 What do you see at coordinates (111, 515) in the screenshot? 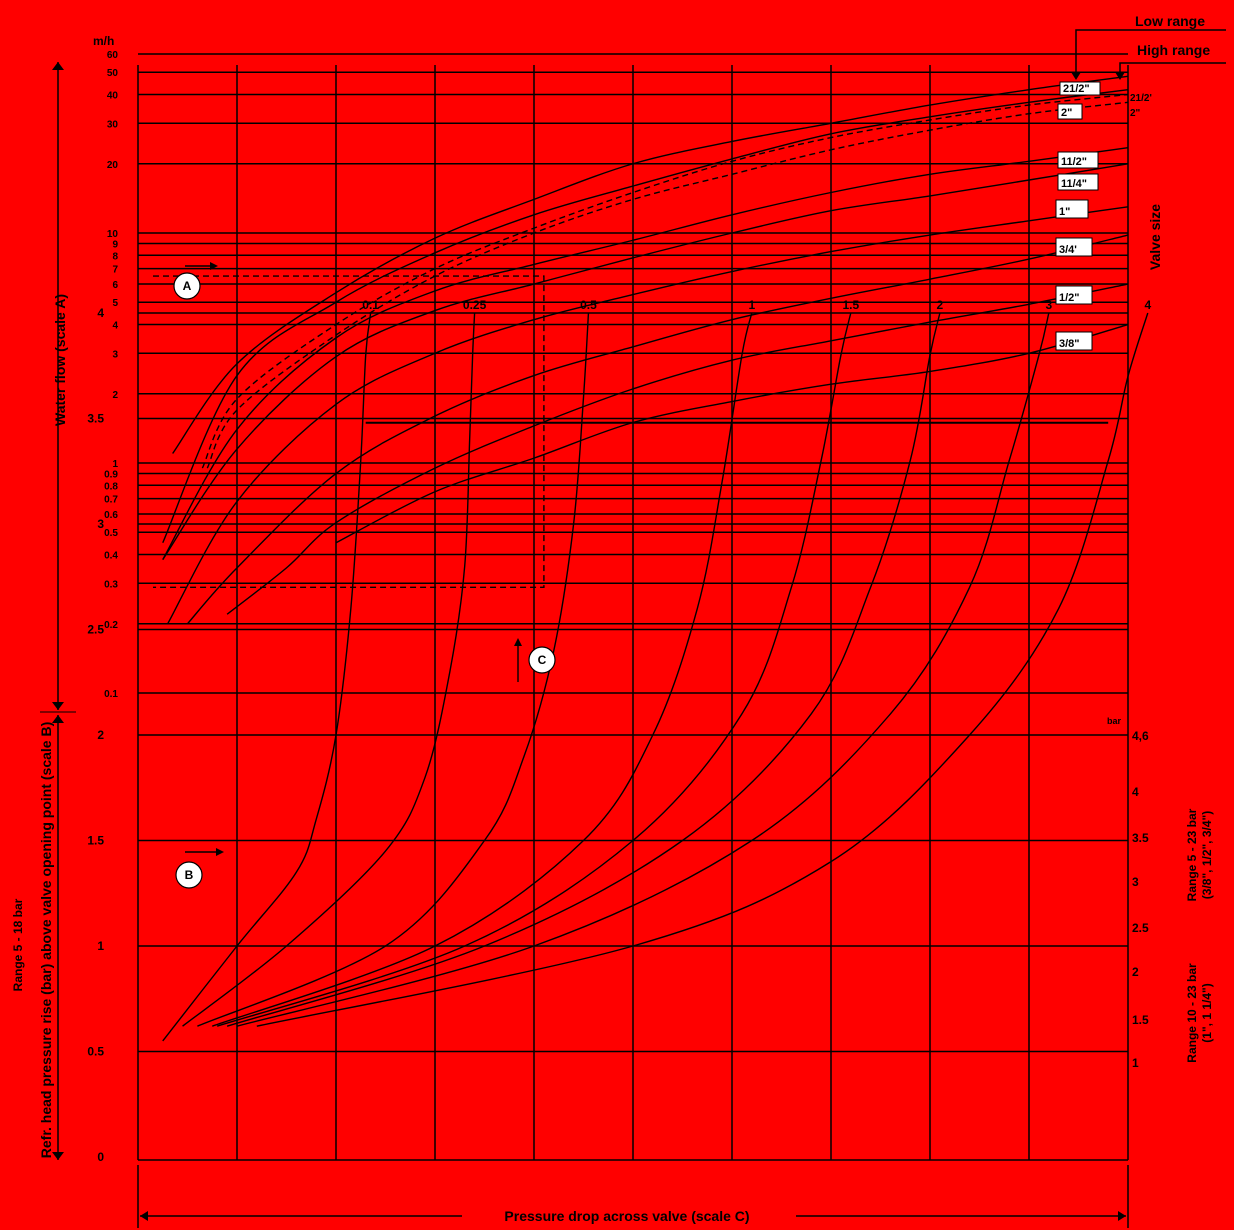
I see `scale-a-tick-label: 0.6` at bounding box center [111, 515].